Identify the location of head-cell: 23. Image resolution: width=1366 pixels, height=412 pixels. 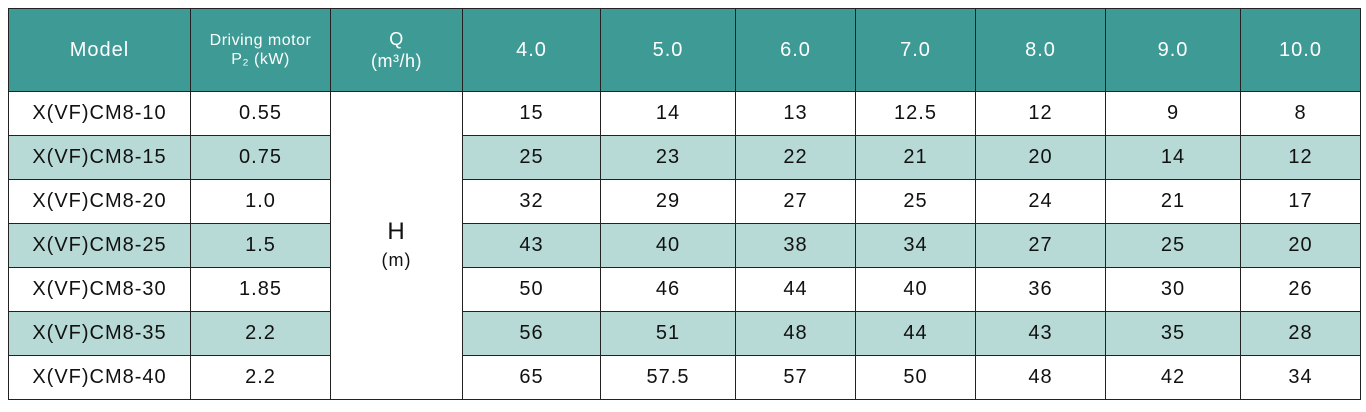
(668, 157).